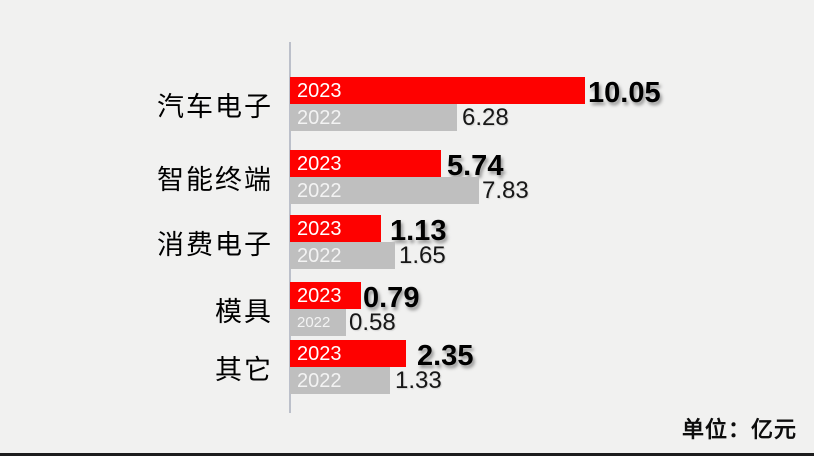  Describe the element at coordinates (418, 380) in the screenshot. I see `value-label-2022: 1.33` at that location.